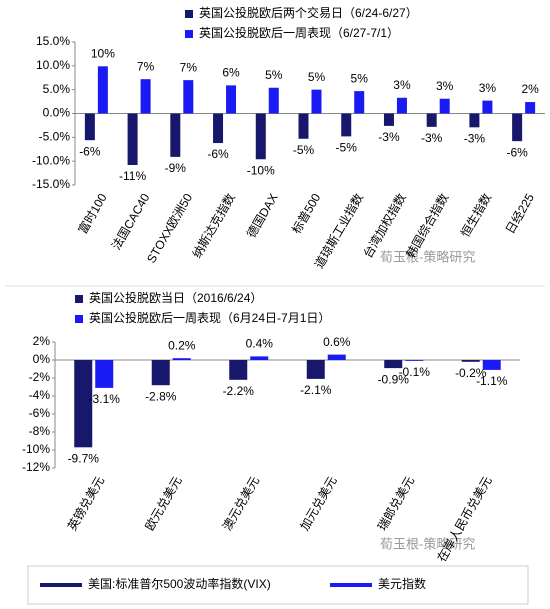 The image size is (550, 609). What do you see at coordinates (40, 431) in the screenshot?
I see `y-tick-label: -8%` at bounding box center [40, 431].